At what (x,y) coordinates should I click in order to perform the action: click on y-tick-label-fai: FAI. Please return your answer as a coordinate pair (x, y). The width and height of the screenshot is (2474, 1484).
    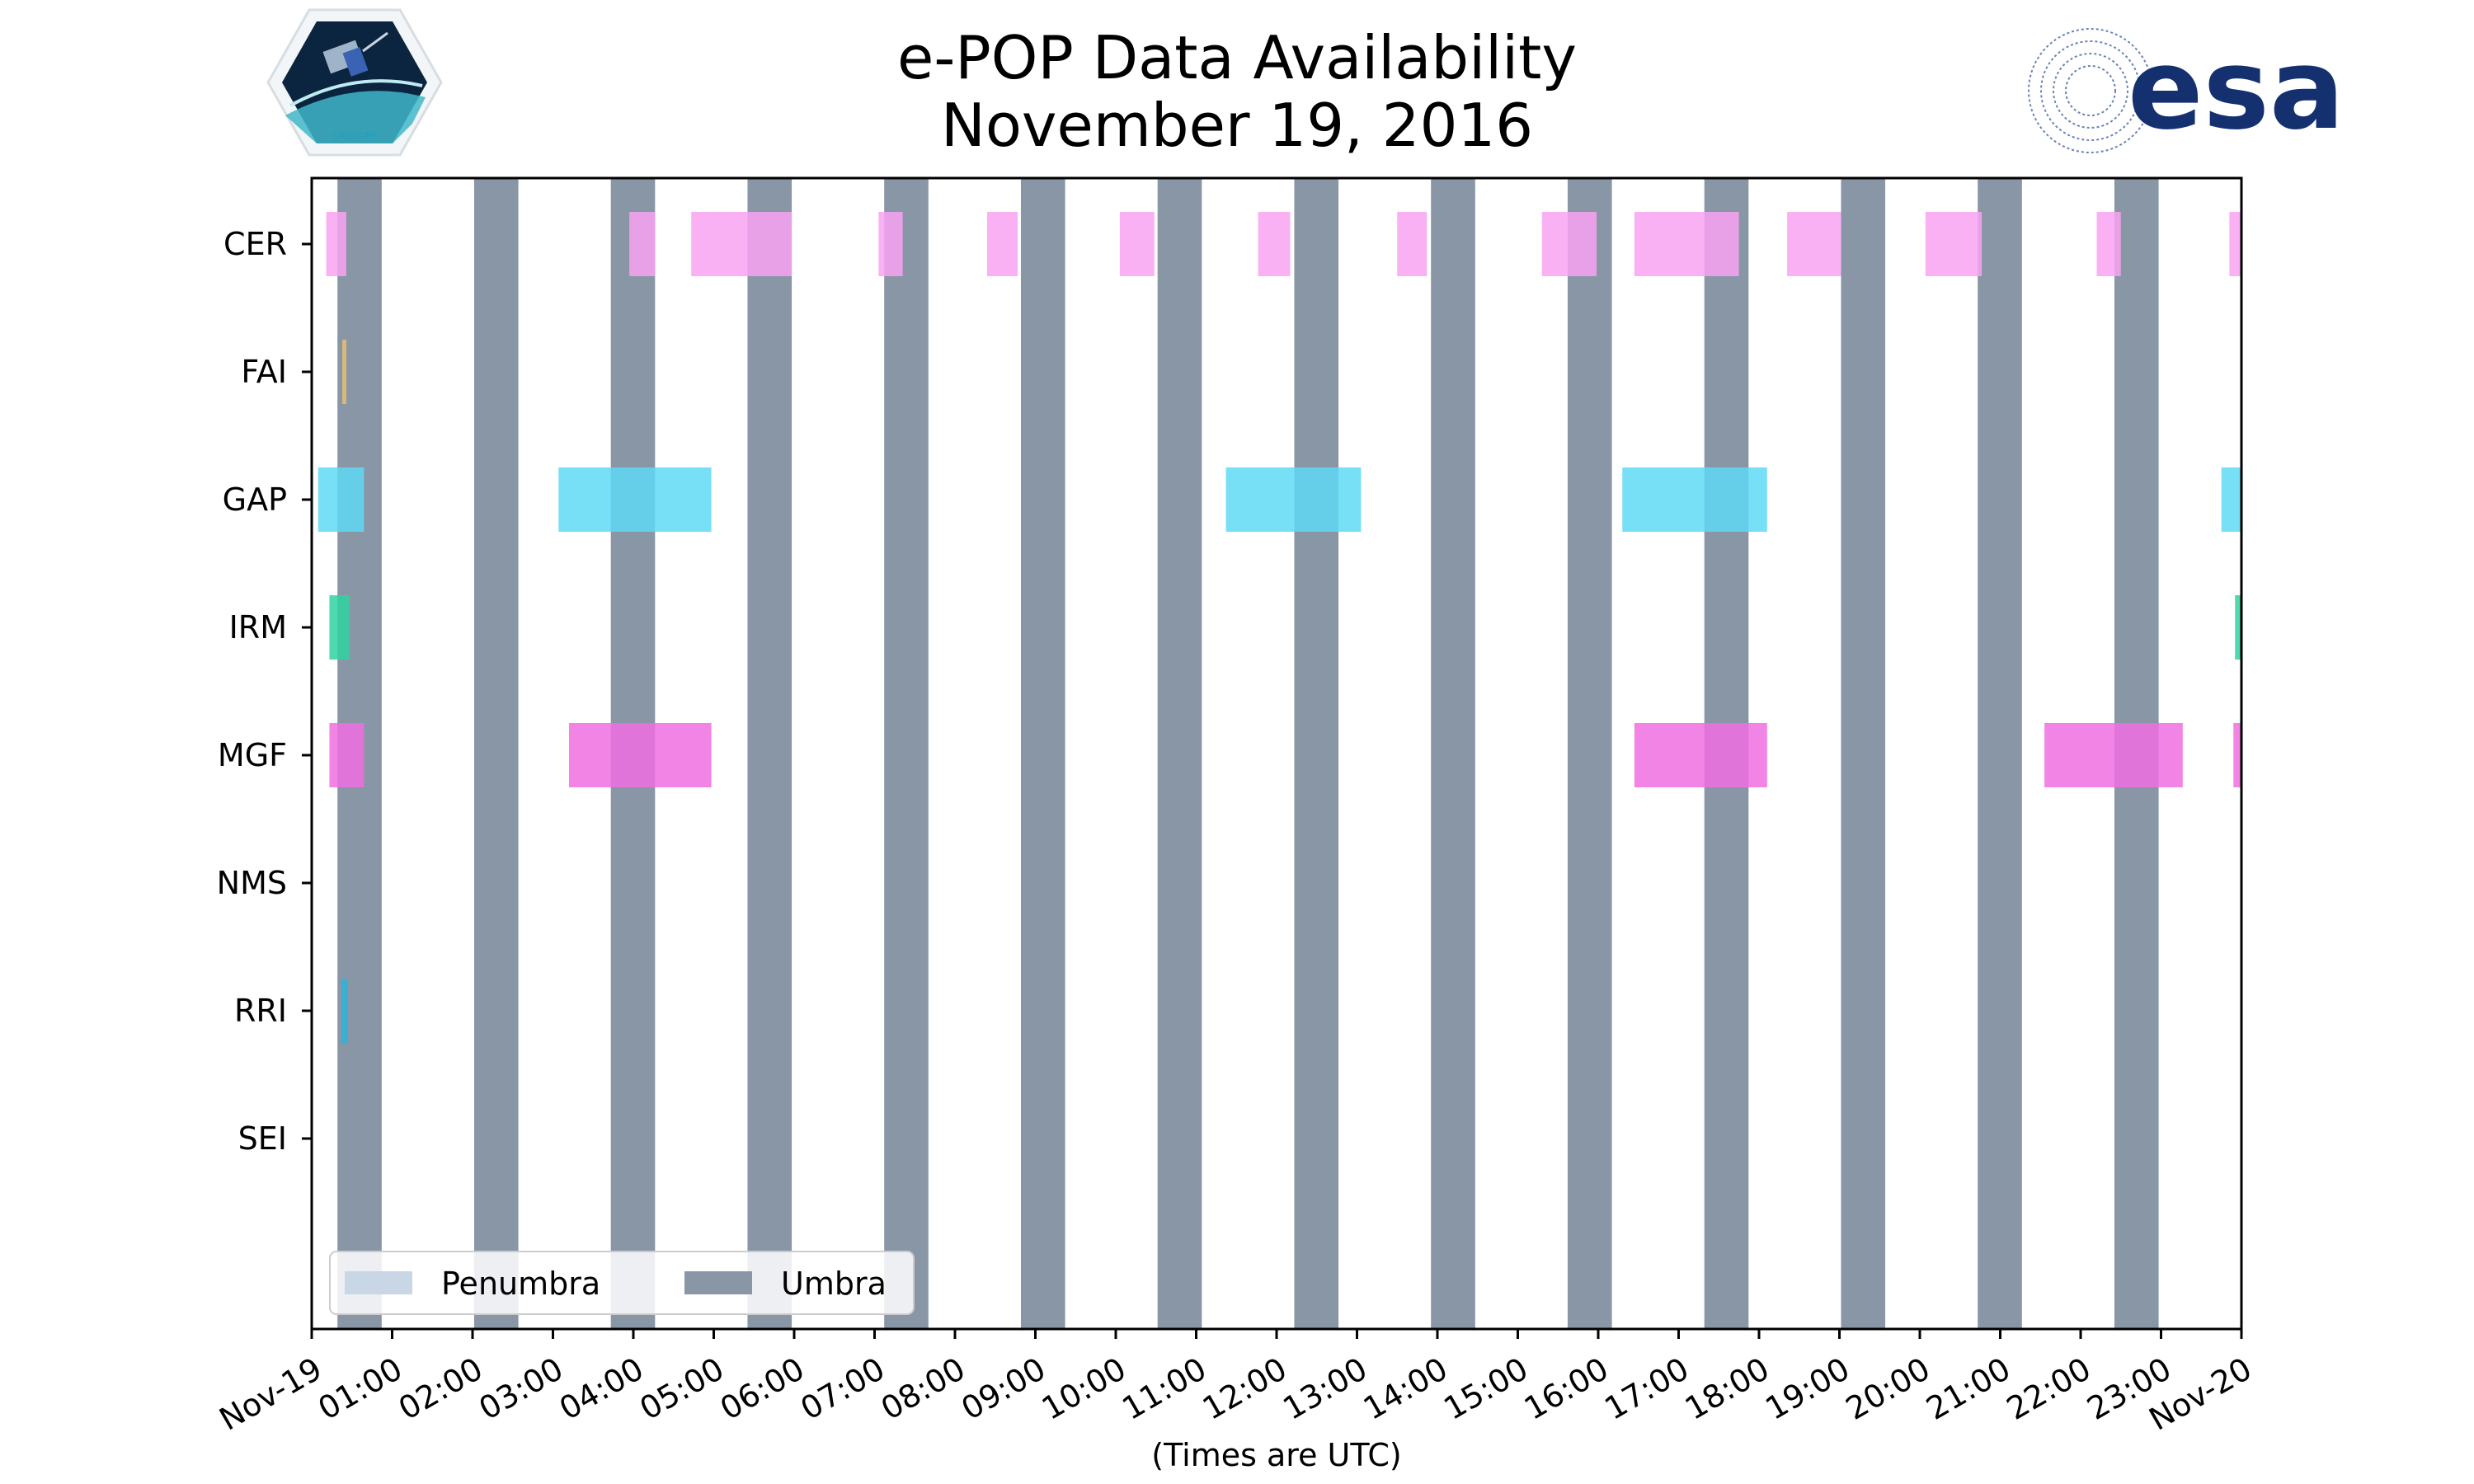
    Looking at the image, I should click on (264, 372).